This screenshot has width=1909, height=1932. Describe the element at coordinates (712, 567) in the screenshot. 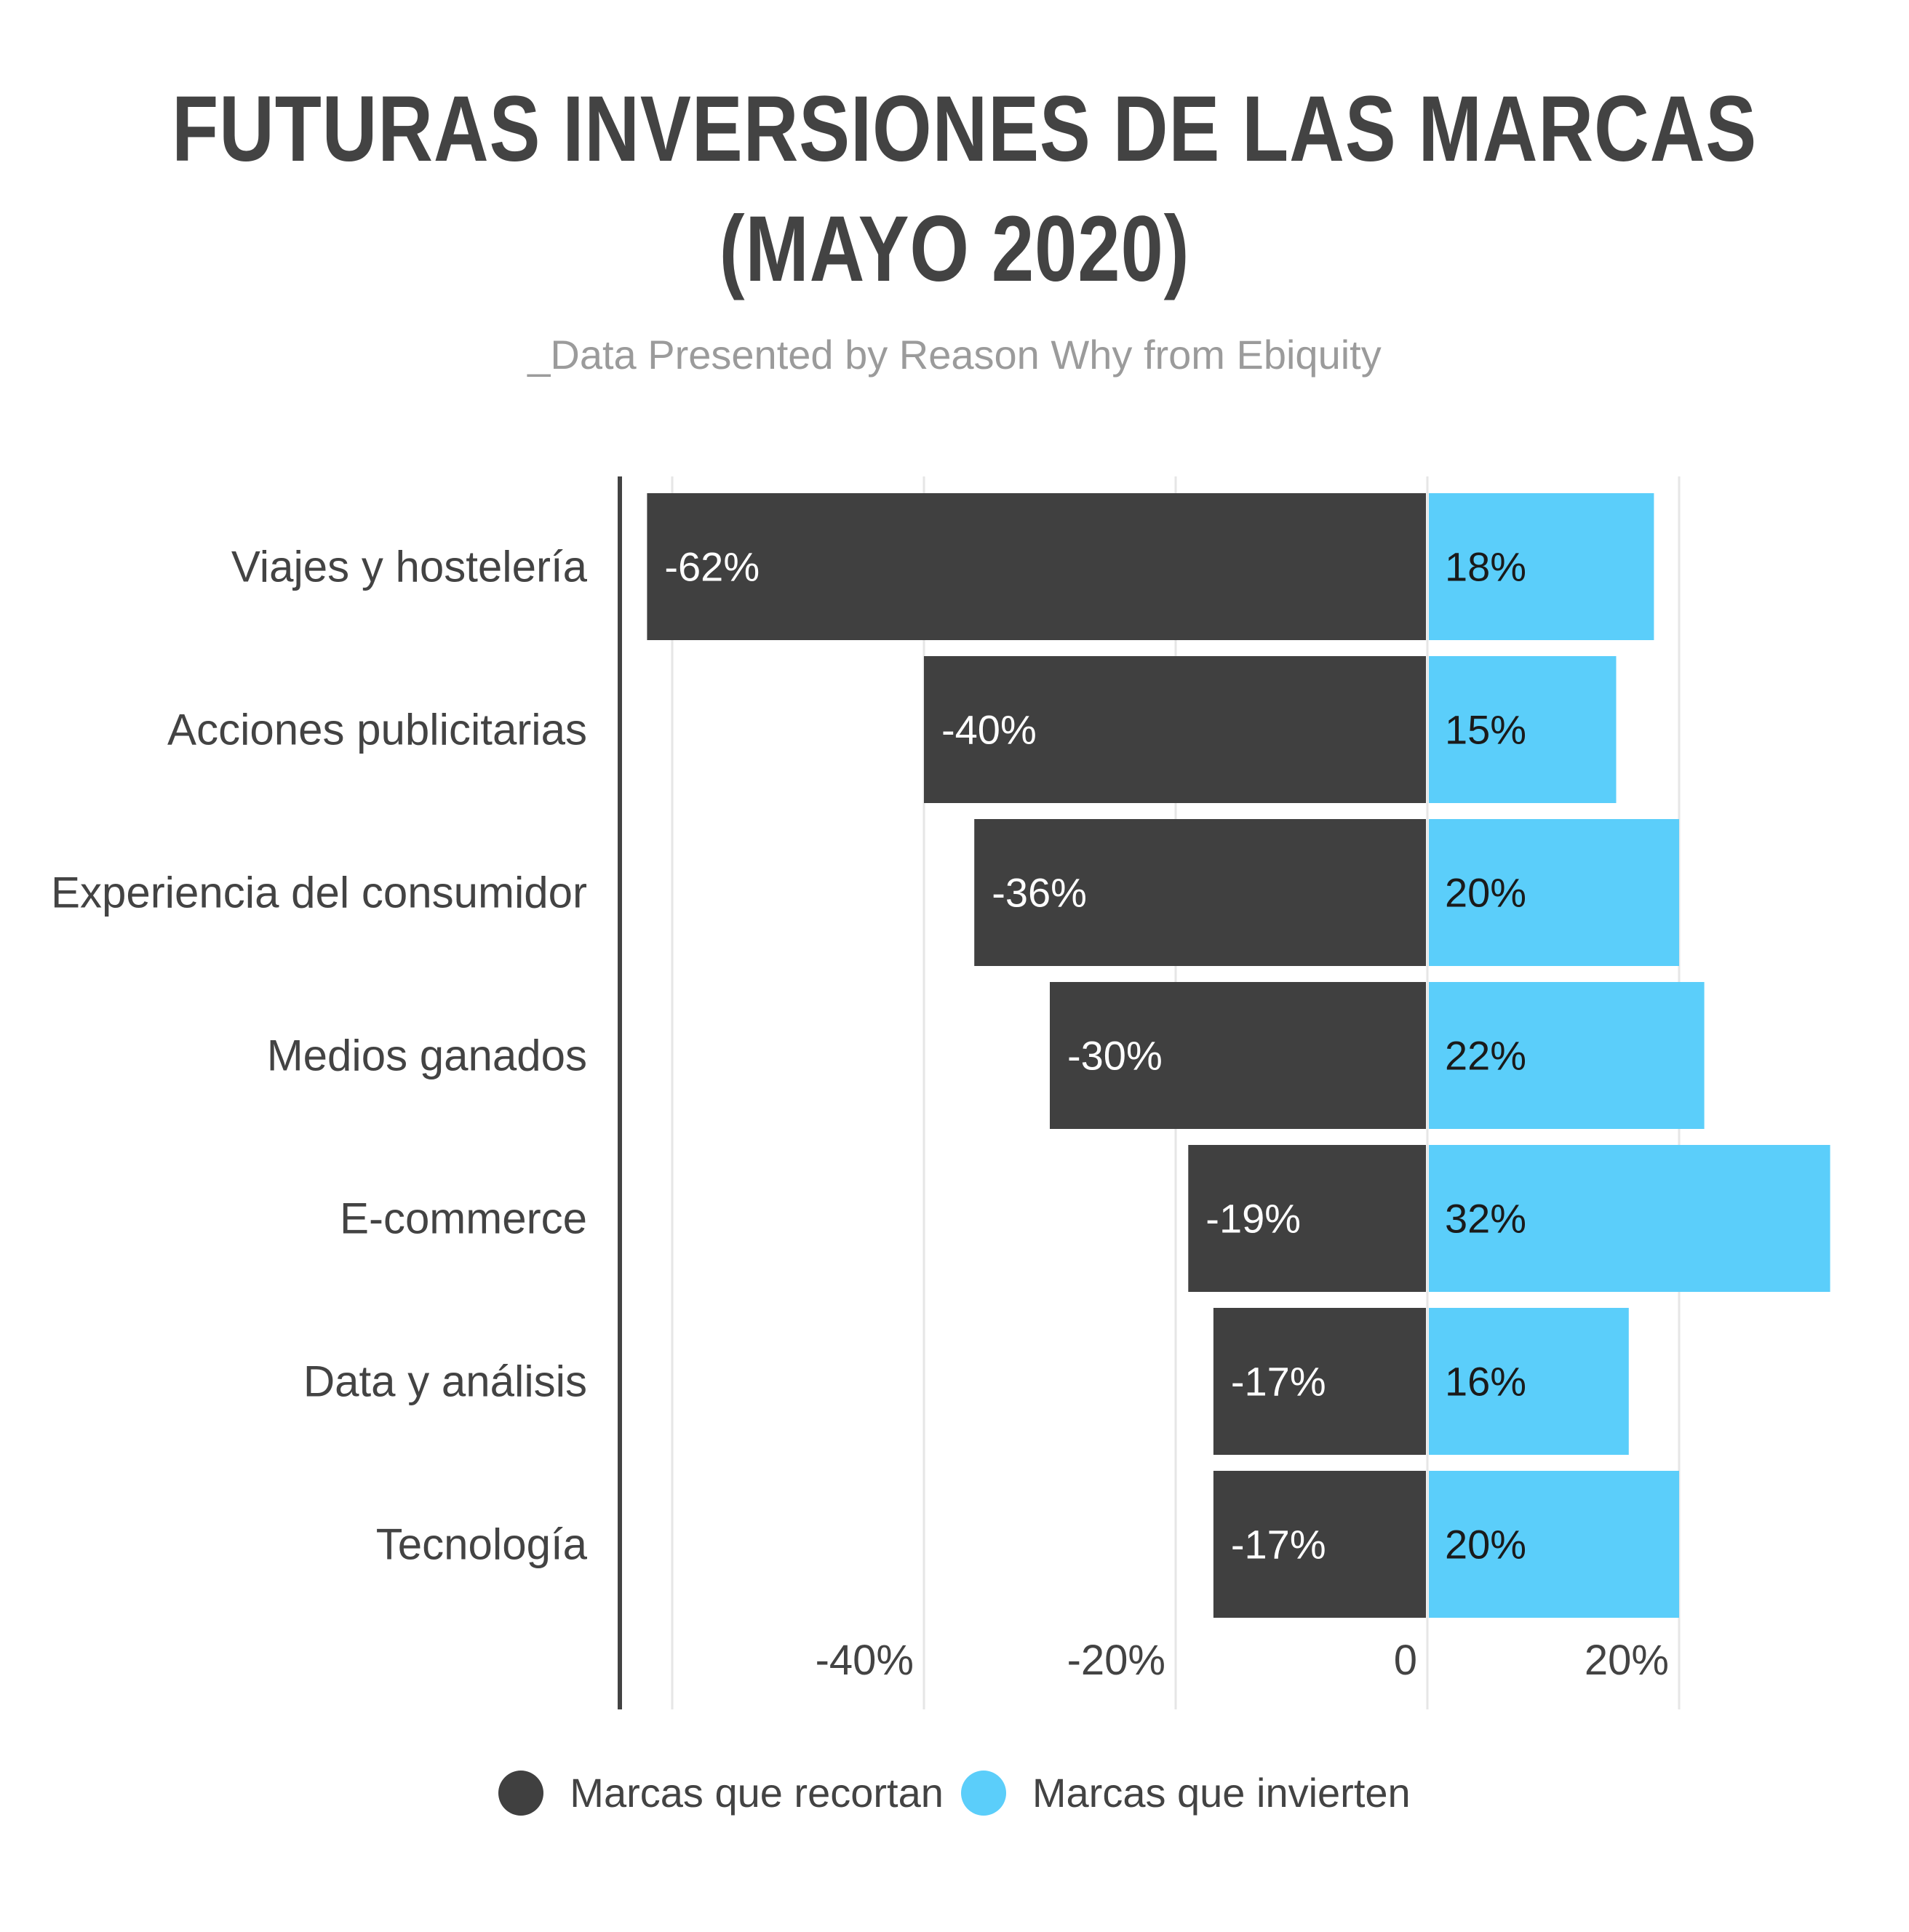

I see `bar-label-cut: -62%` at that location.